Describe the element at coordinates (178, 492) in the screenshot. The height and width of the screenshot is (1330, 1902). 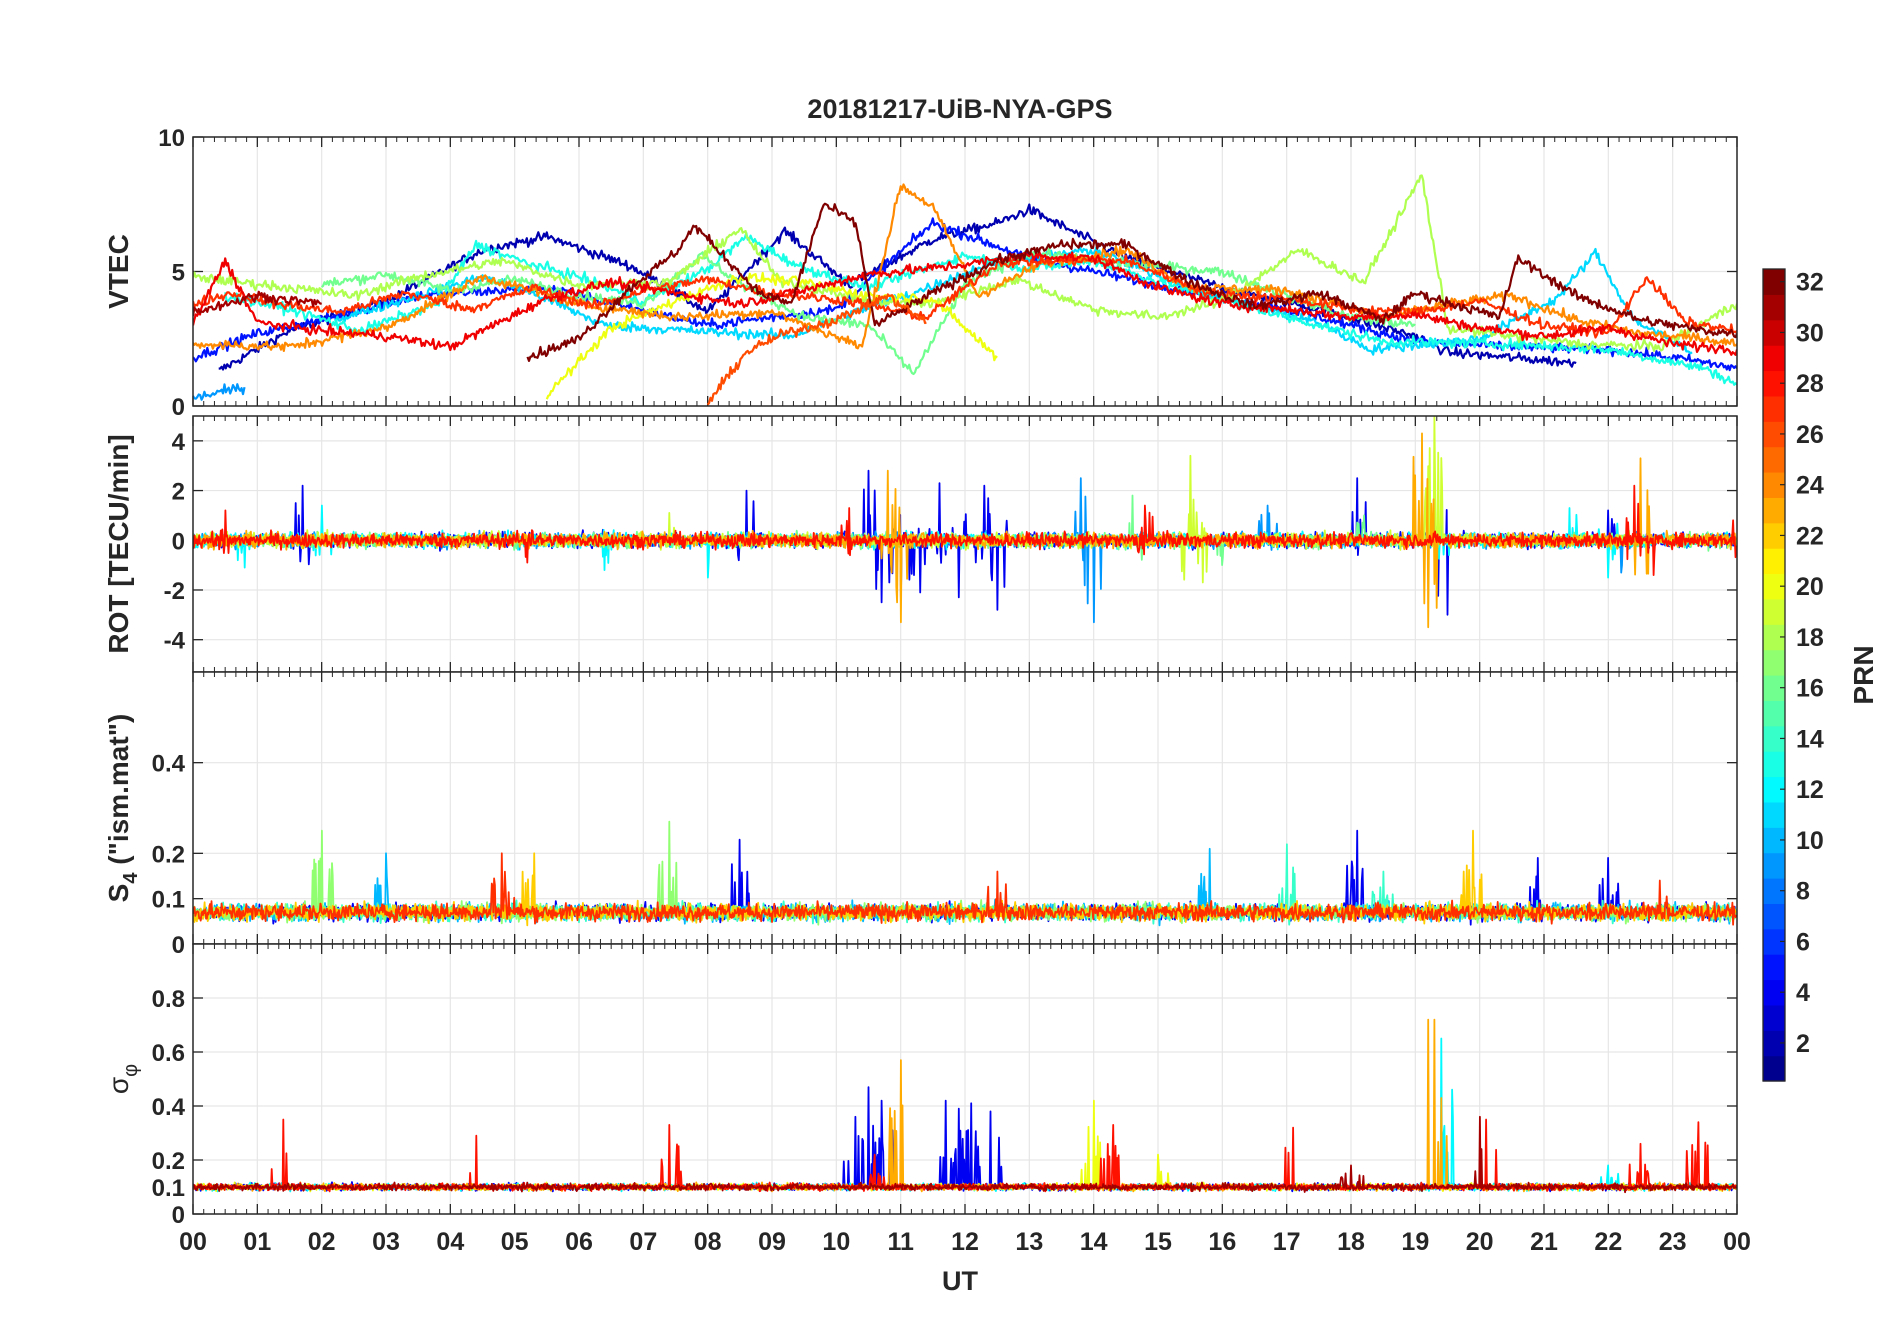
I see `y-tick-label: 2` at that location.